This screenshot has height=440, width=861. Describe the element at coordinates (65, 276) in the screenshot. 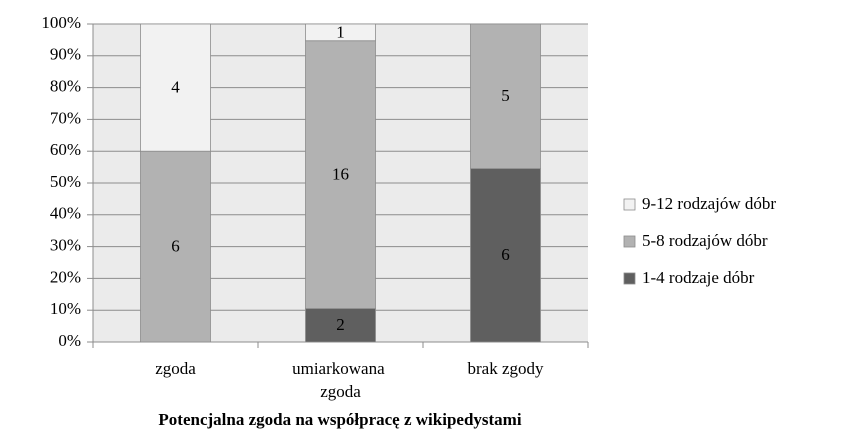

I see `y-tick-label: 20%` at that location.